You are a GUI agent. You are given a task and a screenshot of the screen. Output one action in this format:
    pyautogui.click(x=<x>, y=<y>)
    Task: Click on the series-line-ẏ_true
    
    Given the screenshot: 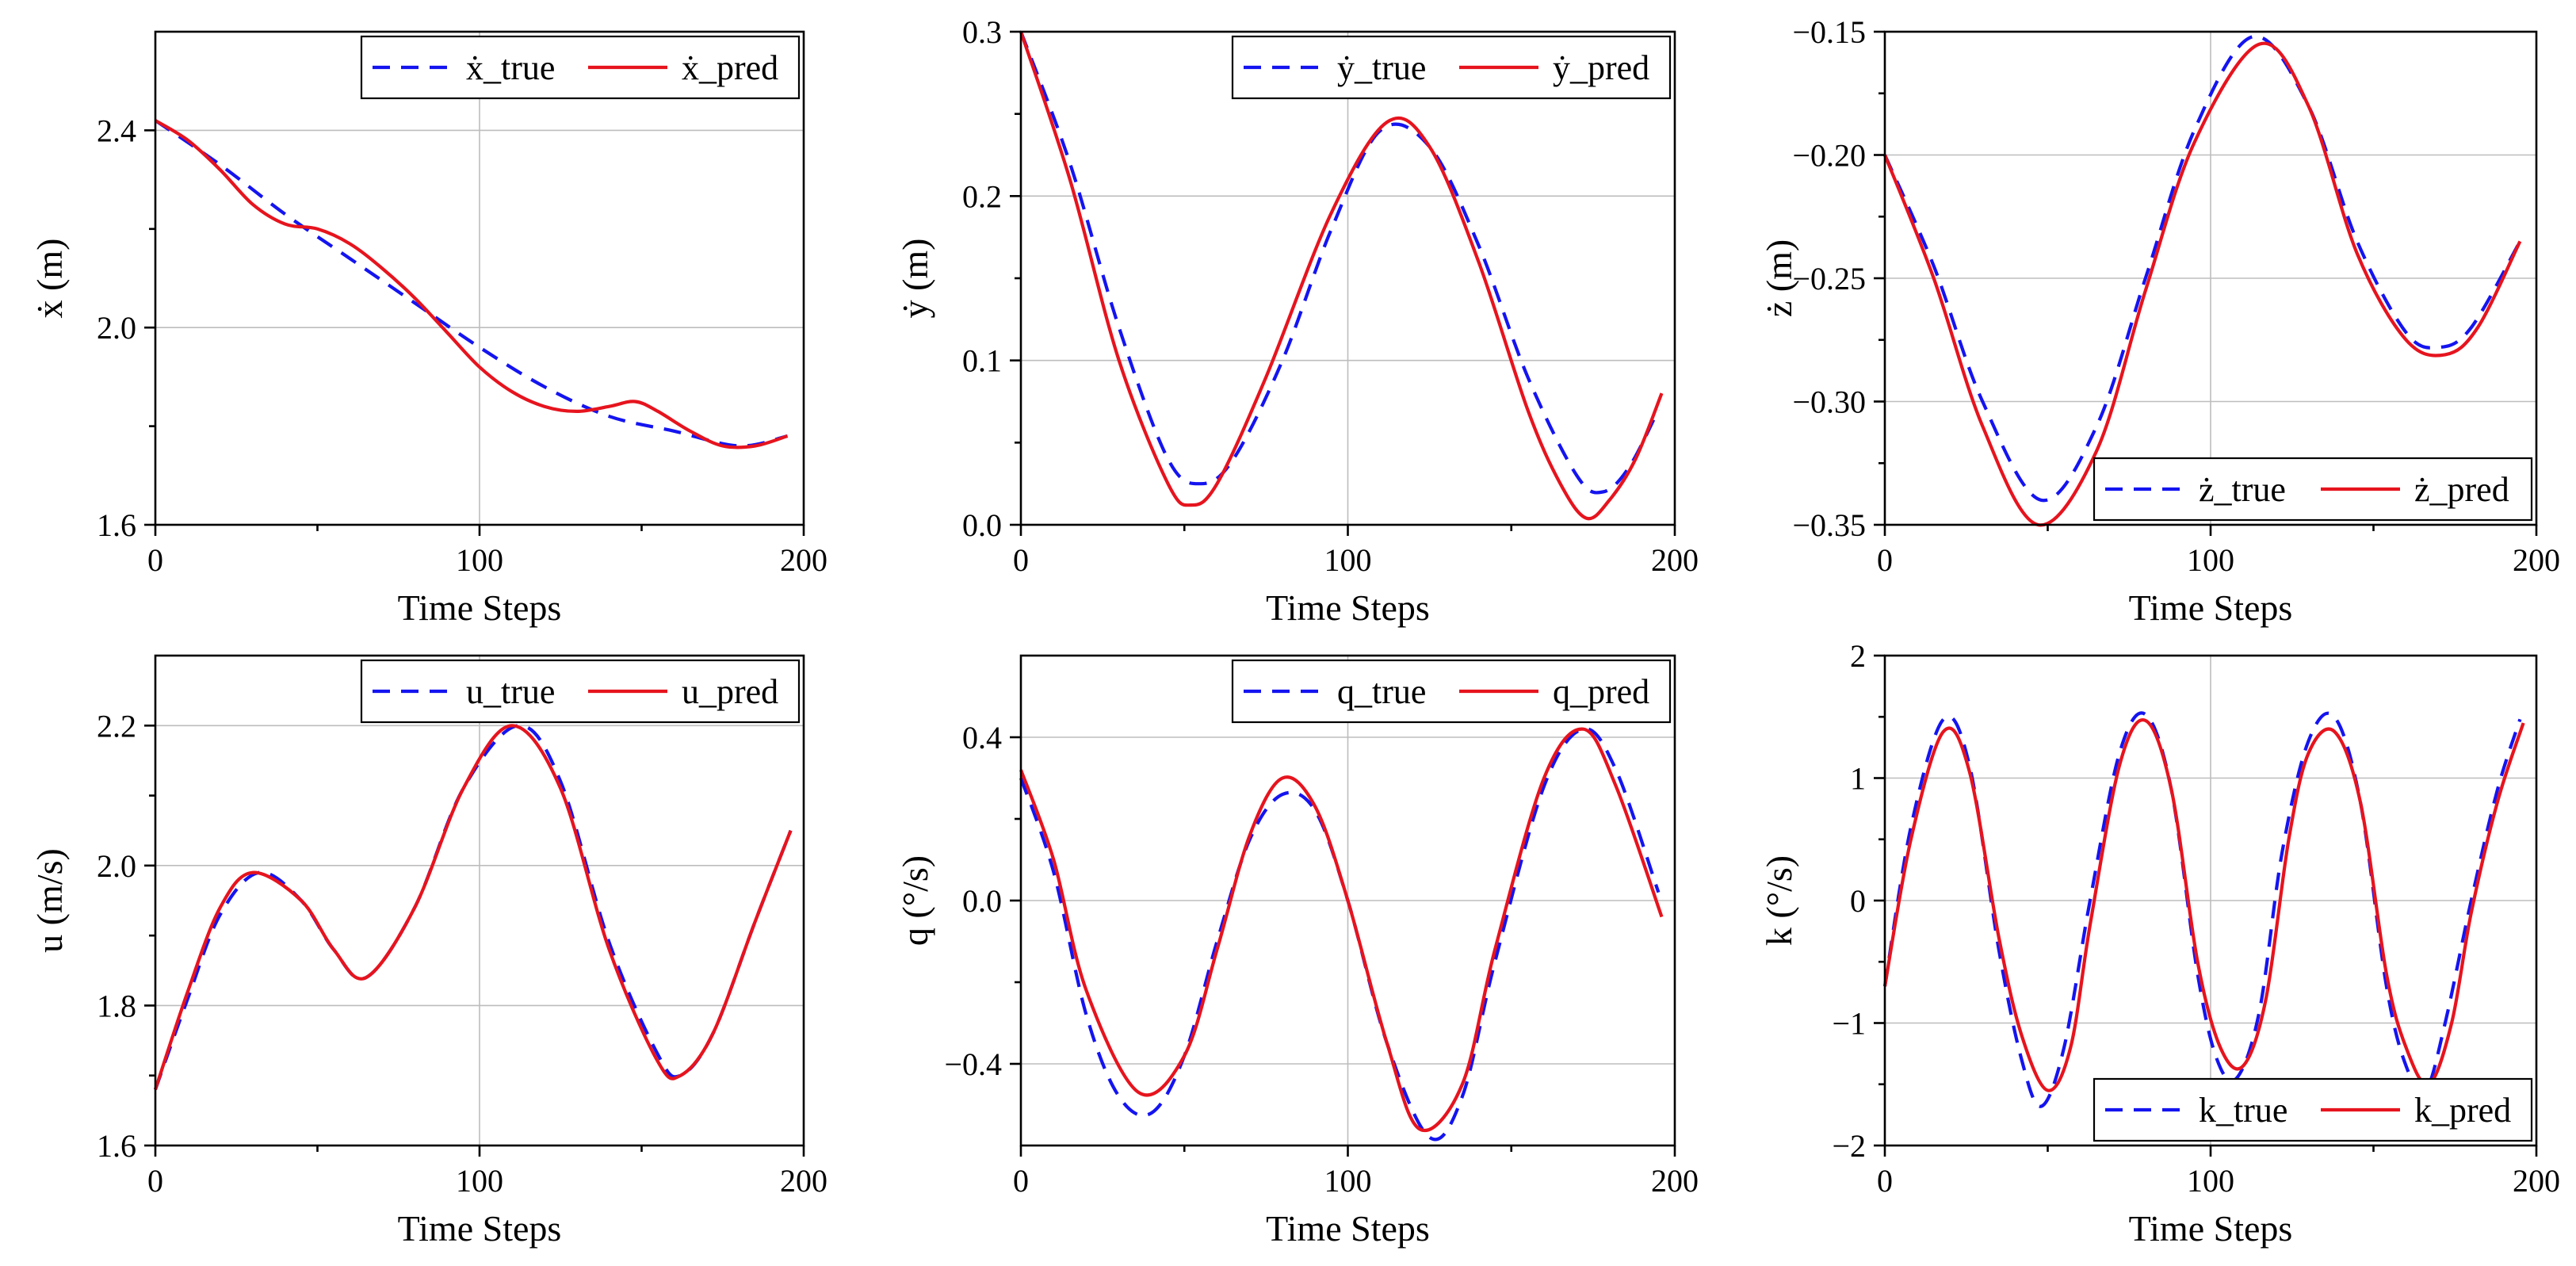 What is the action you would take?
    pyautogui.click(x=1340, y=263)
    